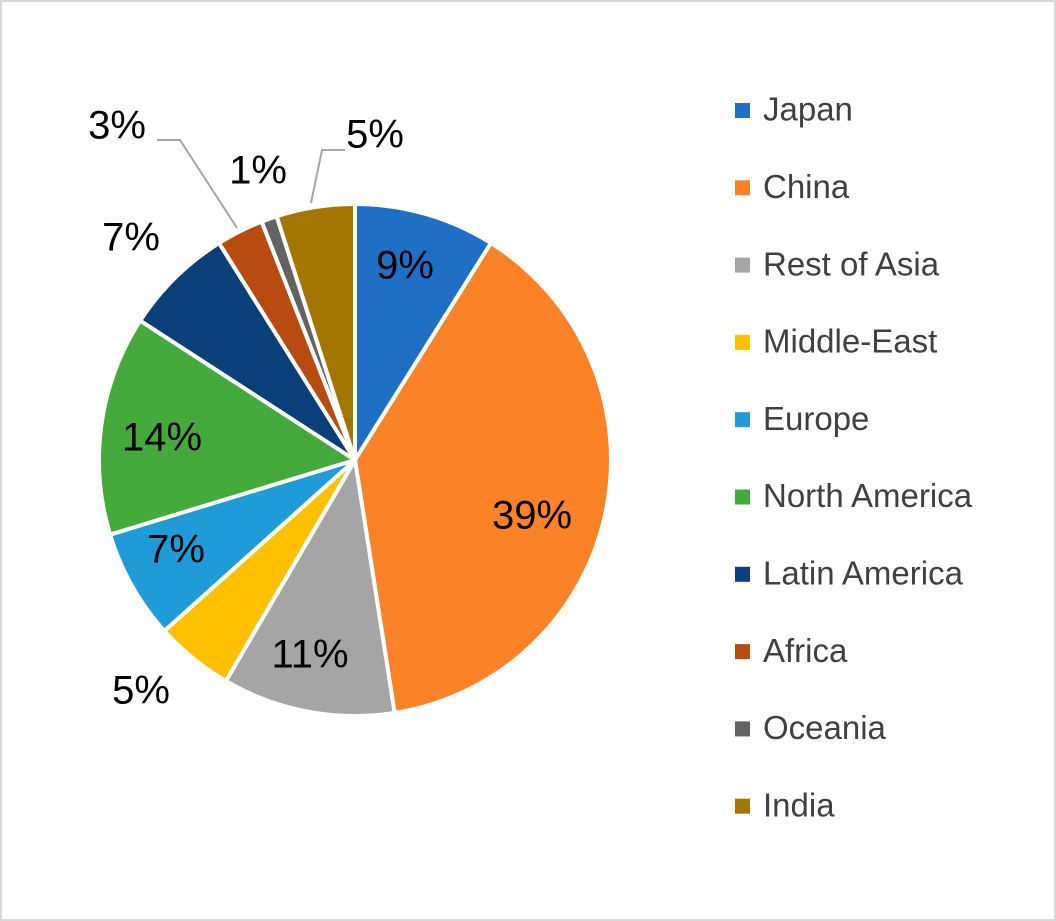  What do you see at coordinates (868, 495) in the screenshot?
I see `legend-label: North America` at bounding box center [868, 495].